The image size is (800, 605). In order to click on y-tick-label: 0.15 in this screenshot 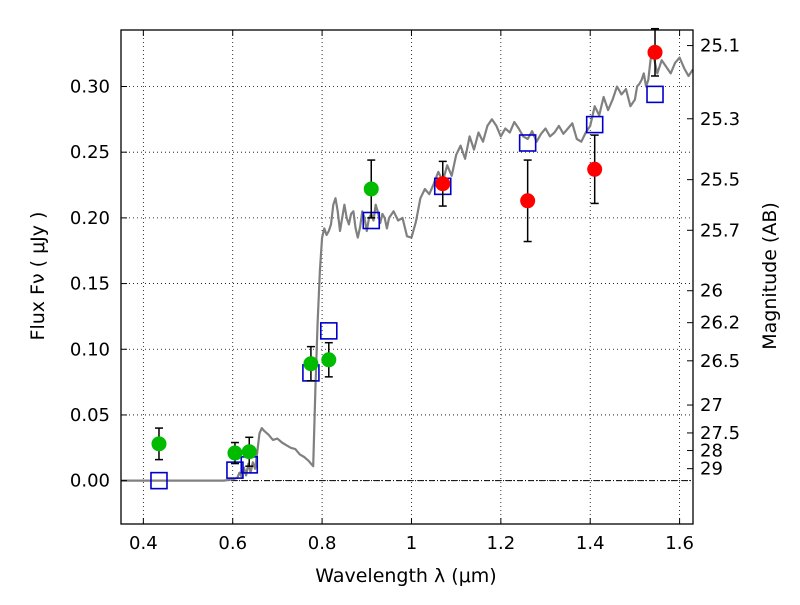, I will do `click(90, 284)`.